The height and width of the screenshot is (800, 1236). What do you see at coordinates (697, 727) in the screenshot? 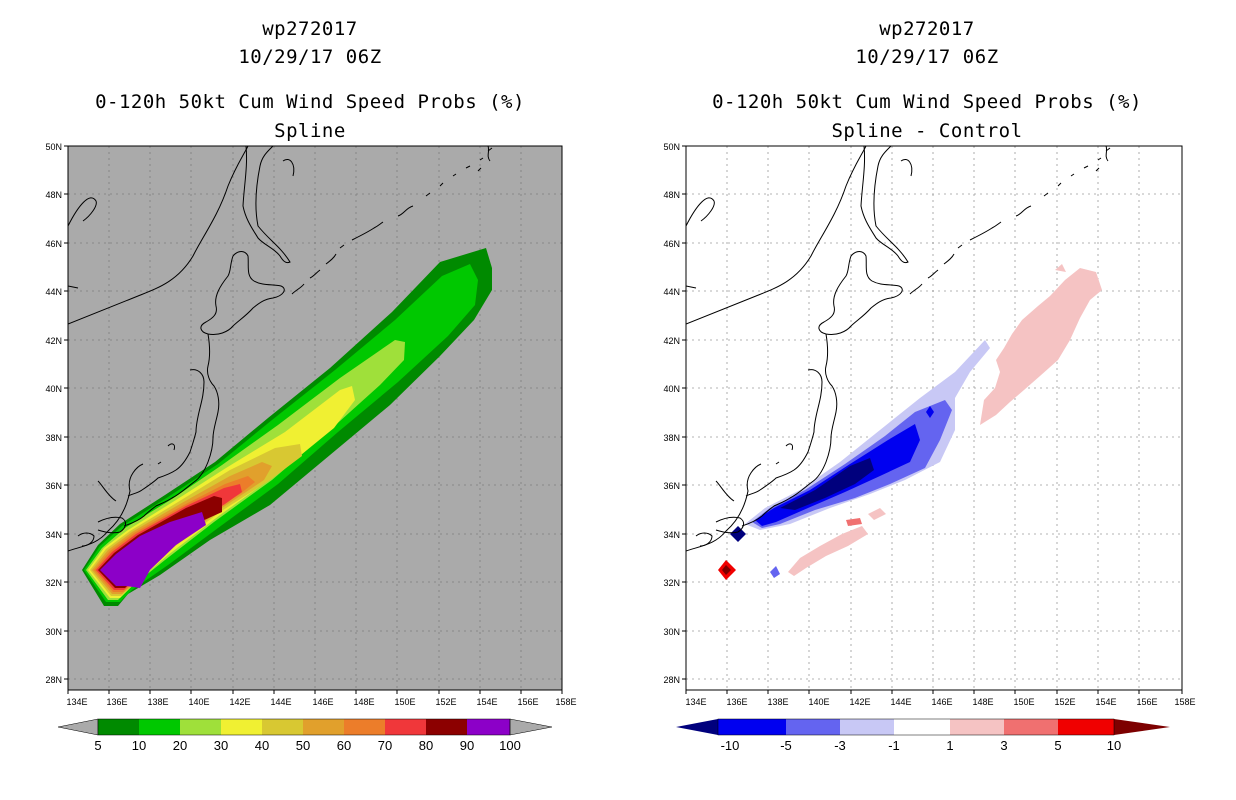
I see `right-colorbar-under-arrow` at bounding box center [697, 727].